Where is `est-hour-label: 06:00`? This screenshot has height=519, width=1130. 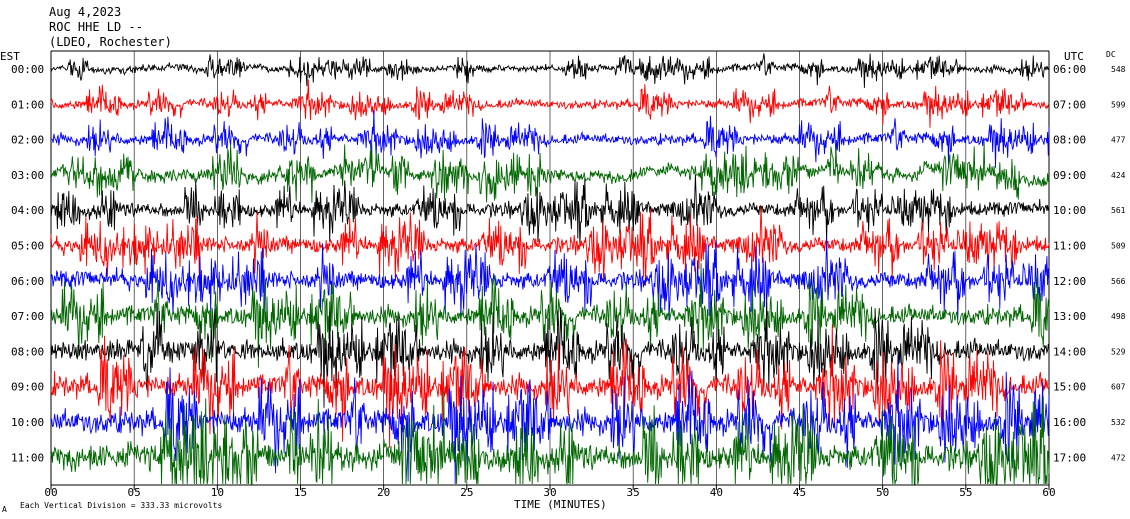
est-hour-label: 06:00 is located at coordinates (27, 281).